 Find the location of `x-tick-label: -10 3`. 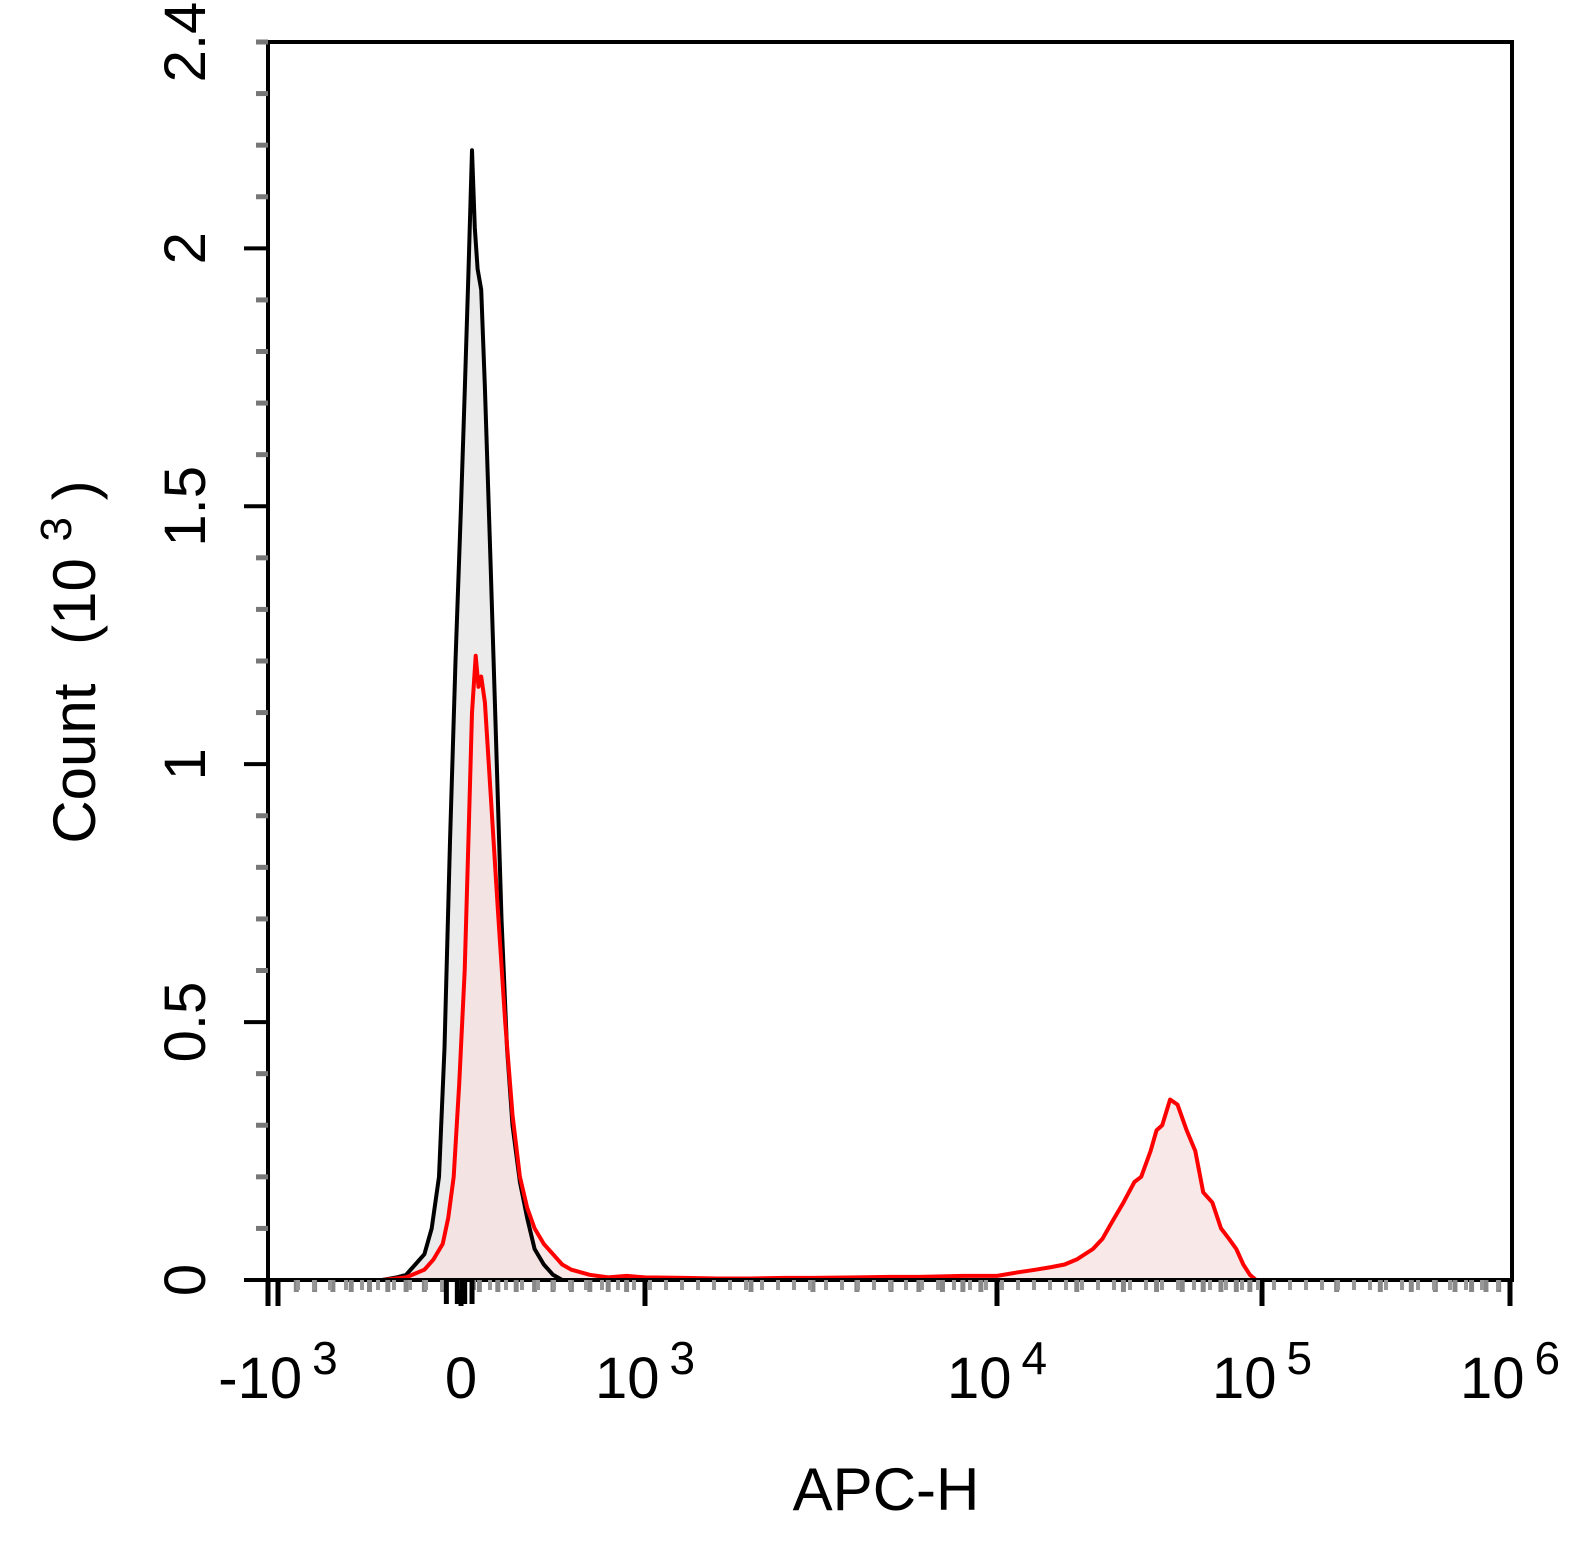

x-tick-label: -10 3 is located at coordinates (277, 1371).